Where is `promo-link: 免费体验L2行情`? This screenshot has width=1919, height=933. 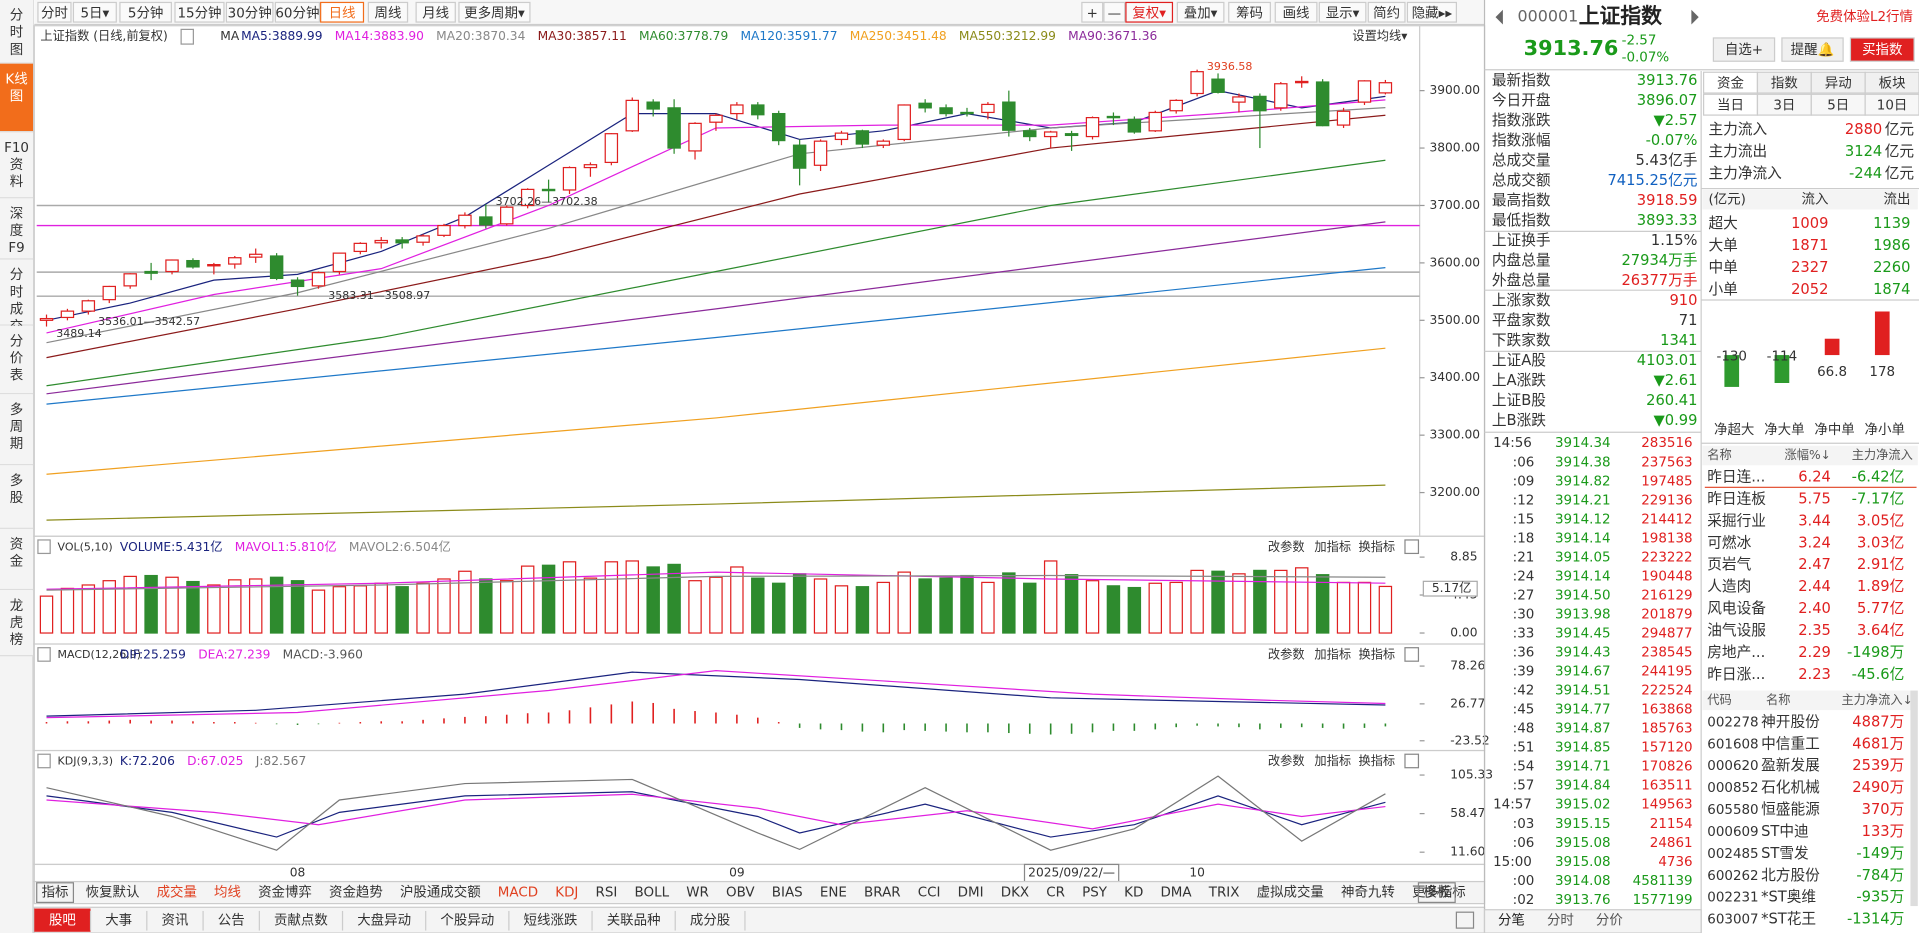
promo-link: 免费体验L2行情 is located at coordinates (1864, 17).